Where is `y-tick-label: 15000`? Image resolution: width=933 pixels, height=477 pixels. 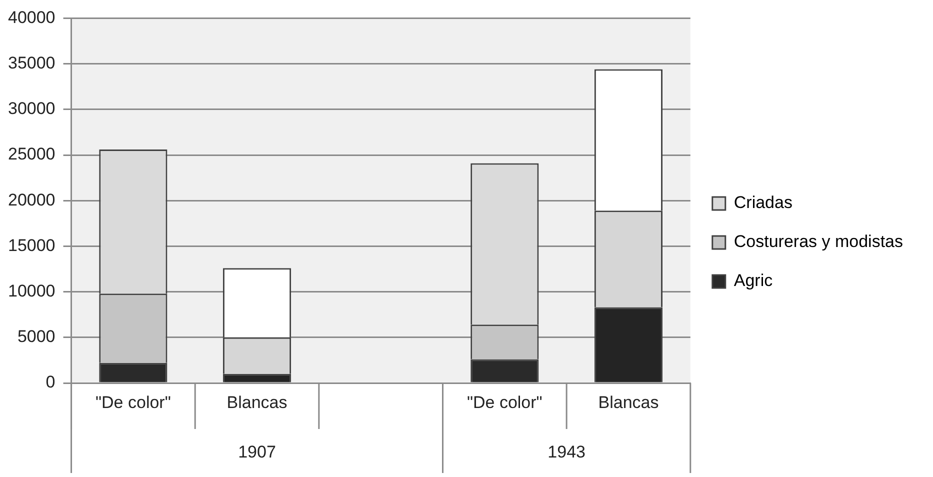
y-tick-label: 15000 is located at coordinates (32, 245).